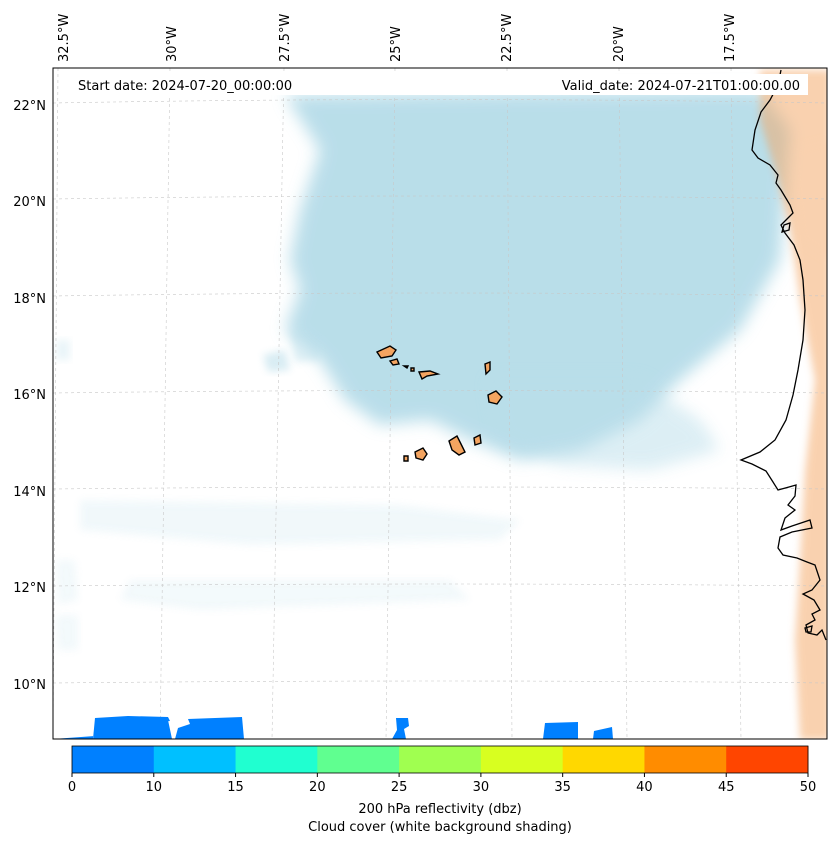 The width and height of the screenshot is (837, 843). What do you see at coordinates (64, 38) in the screenshot?
I see `lon-label: 32.5°W` at bounding box center [64, 38].